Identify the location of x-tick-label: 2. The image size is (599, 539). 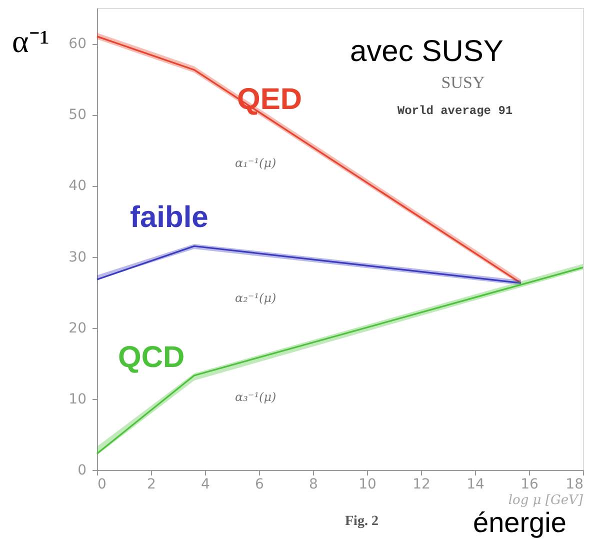
(151, 484).